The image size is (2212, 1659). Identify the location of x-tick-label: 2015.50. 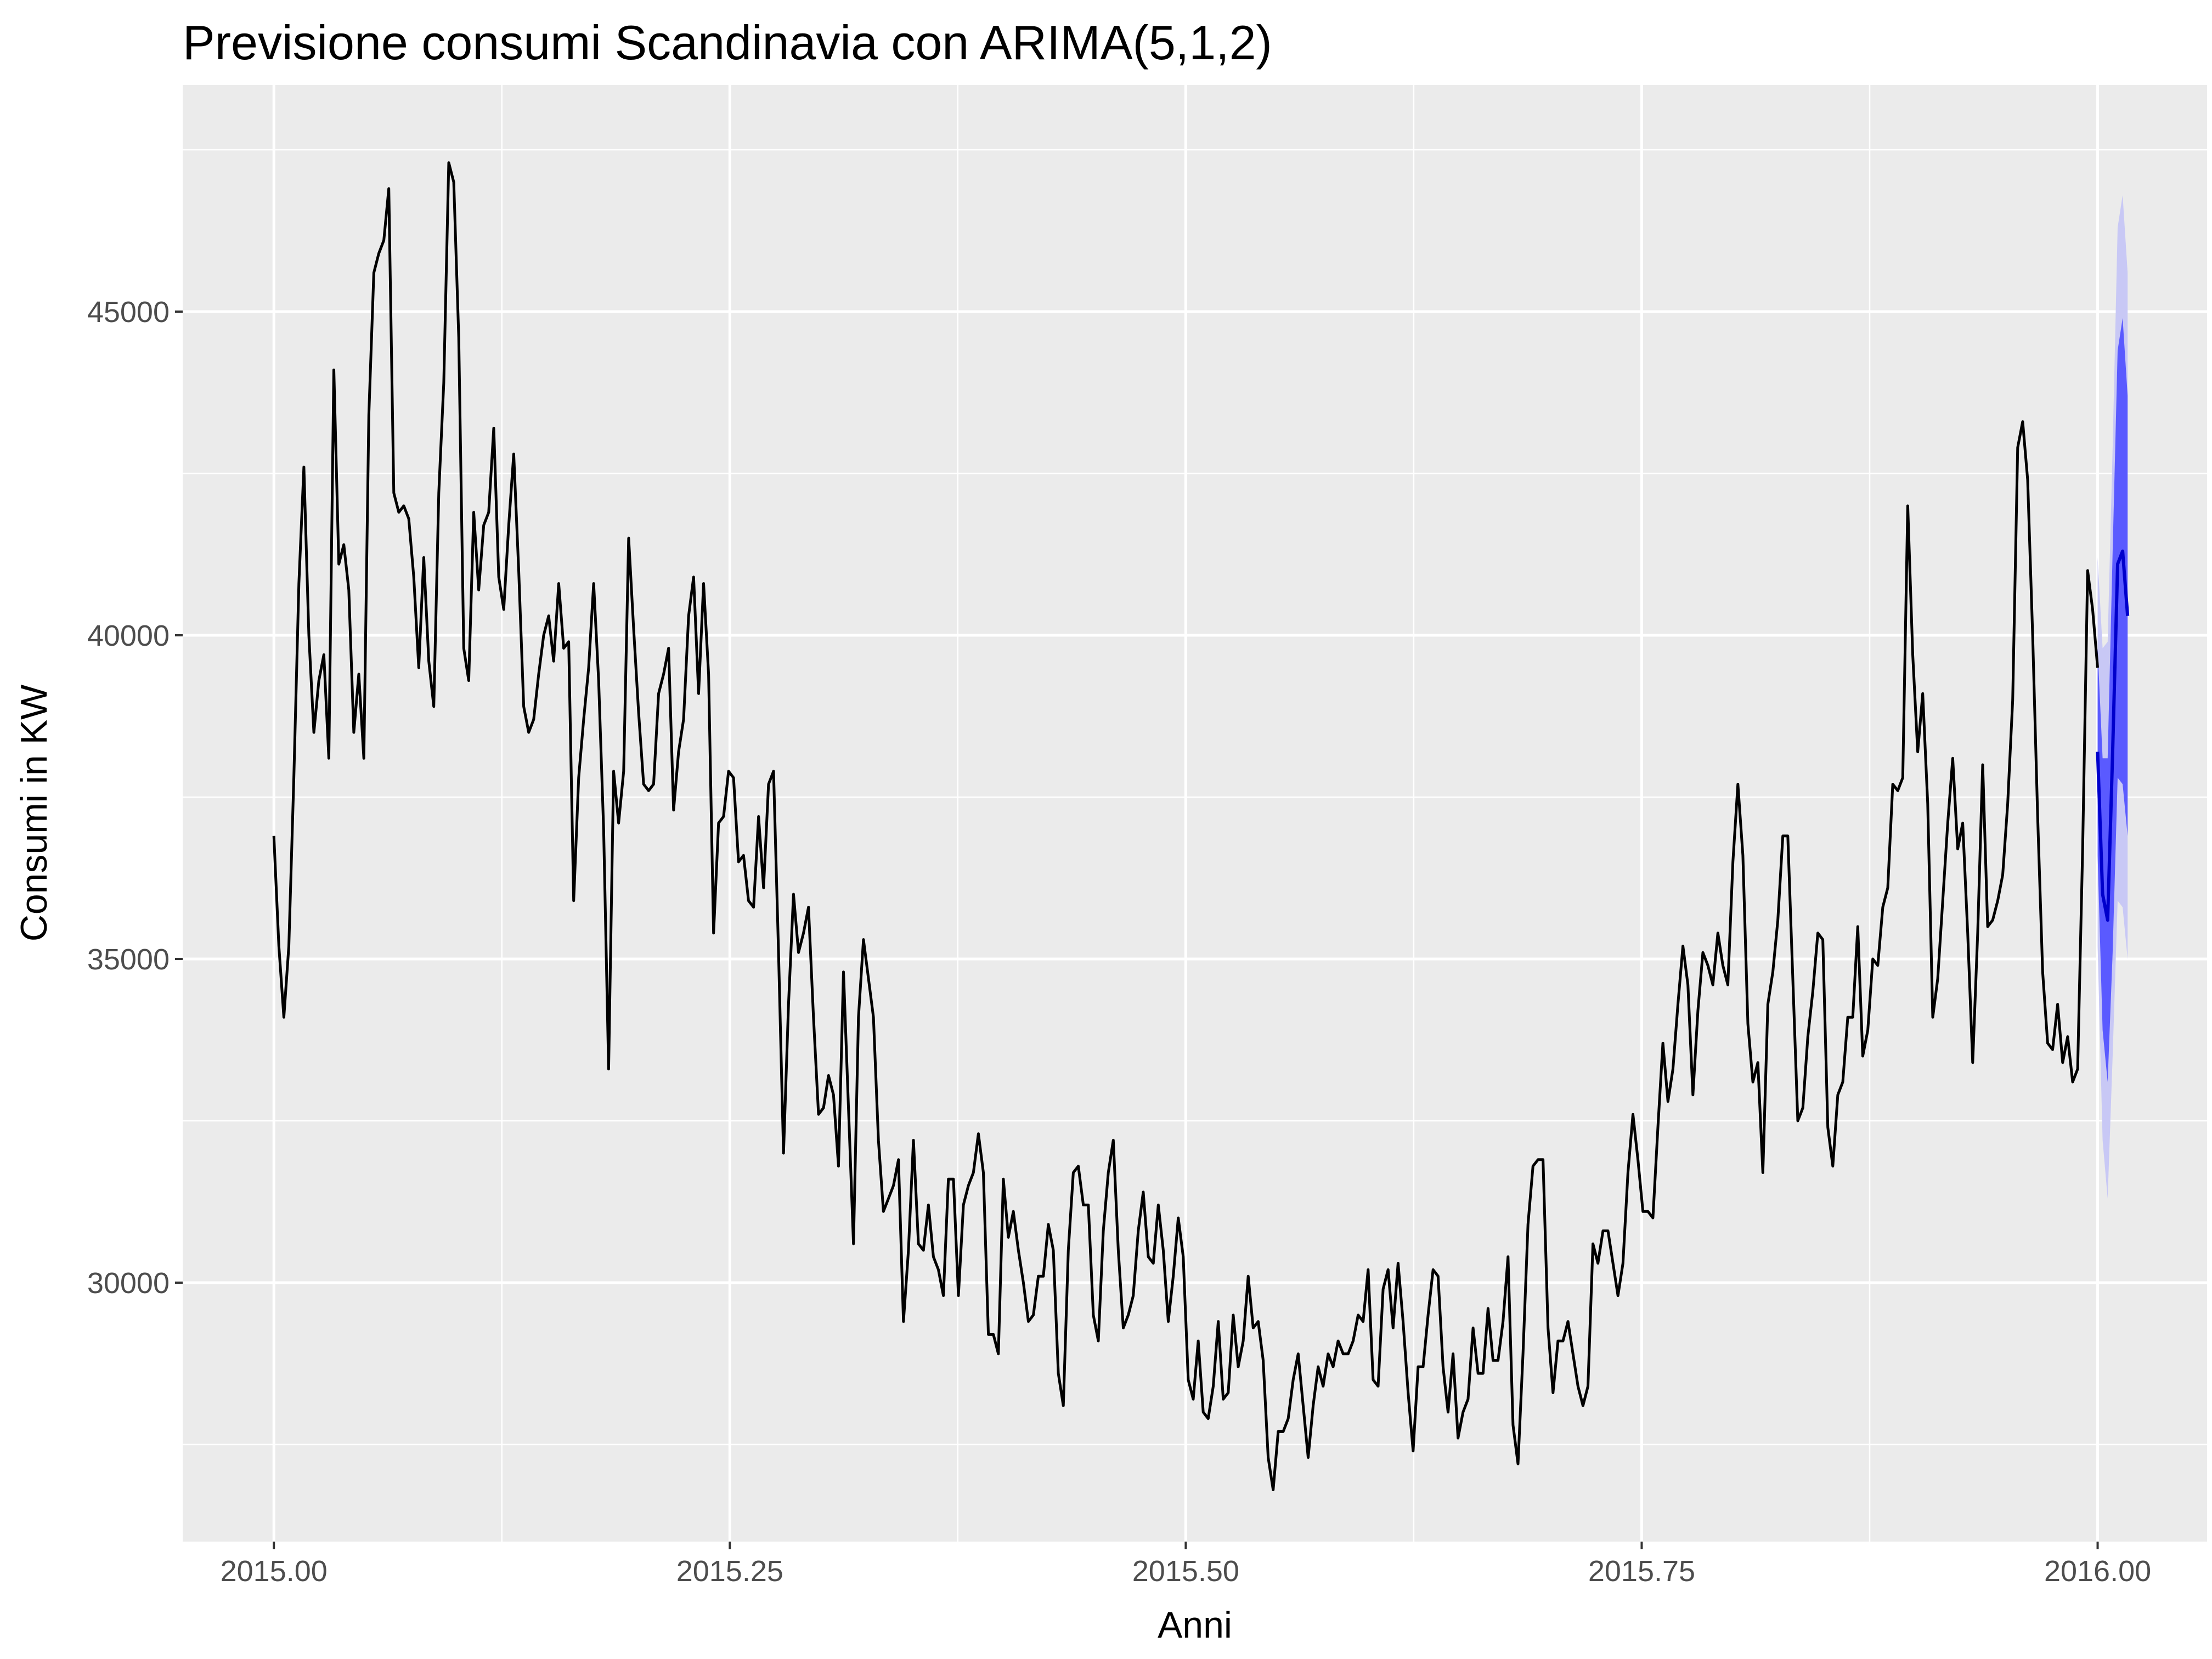
(1185, 1572).